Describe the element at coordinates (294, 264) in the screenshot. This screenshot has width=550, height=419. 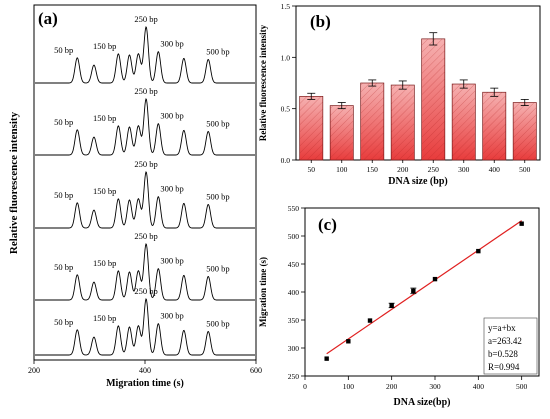
I see `y-tick-label-c: 450` at that location.